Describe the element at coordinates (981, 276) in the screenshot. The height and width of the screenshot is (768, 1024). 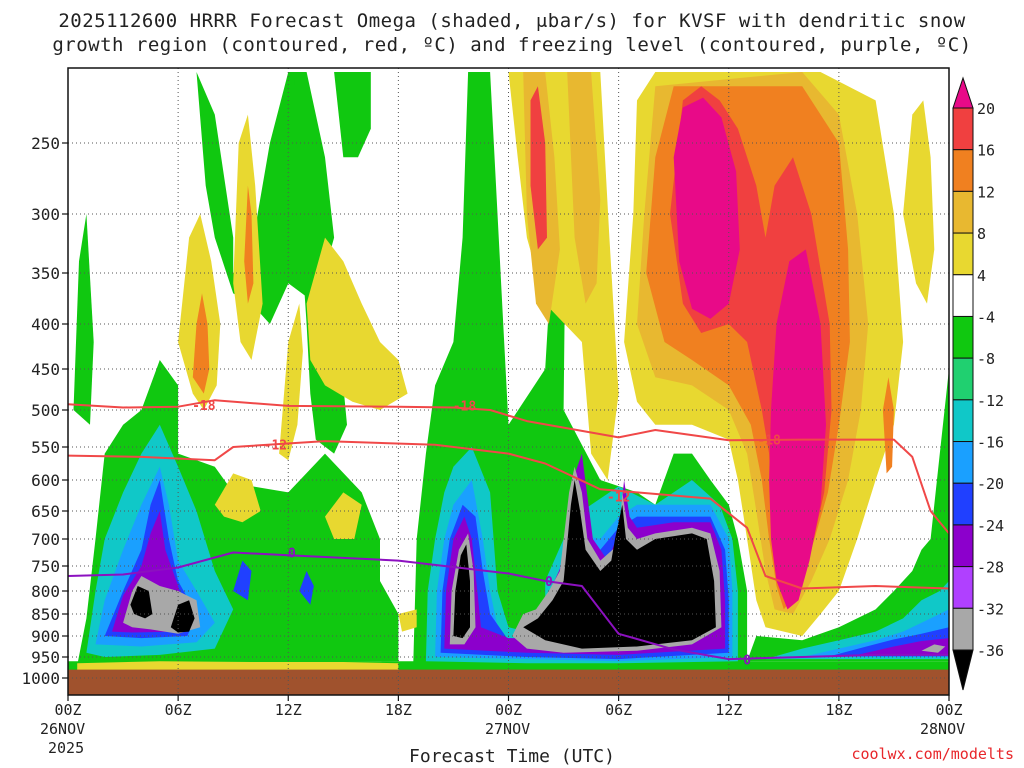
I see `colorbar-label-4: 4` at that location.